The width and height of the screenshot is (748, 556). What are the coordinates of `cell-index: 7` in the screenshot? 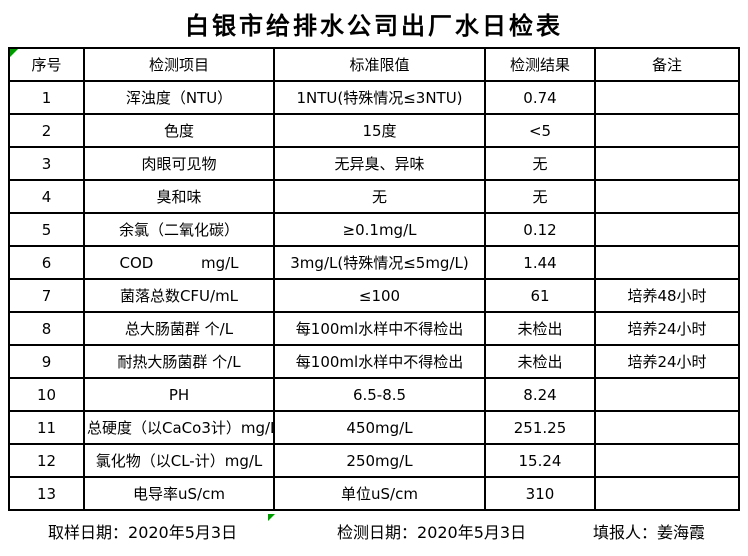 It's located at (46, 295).